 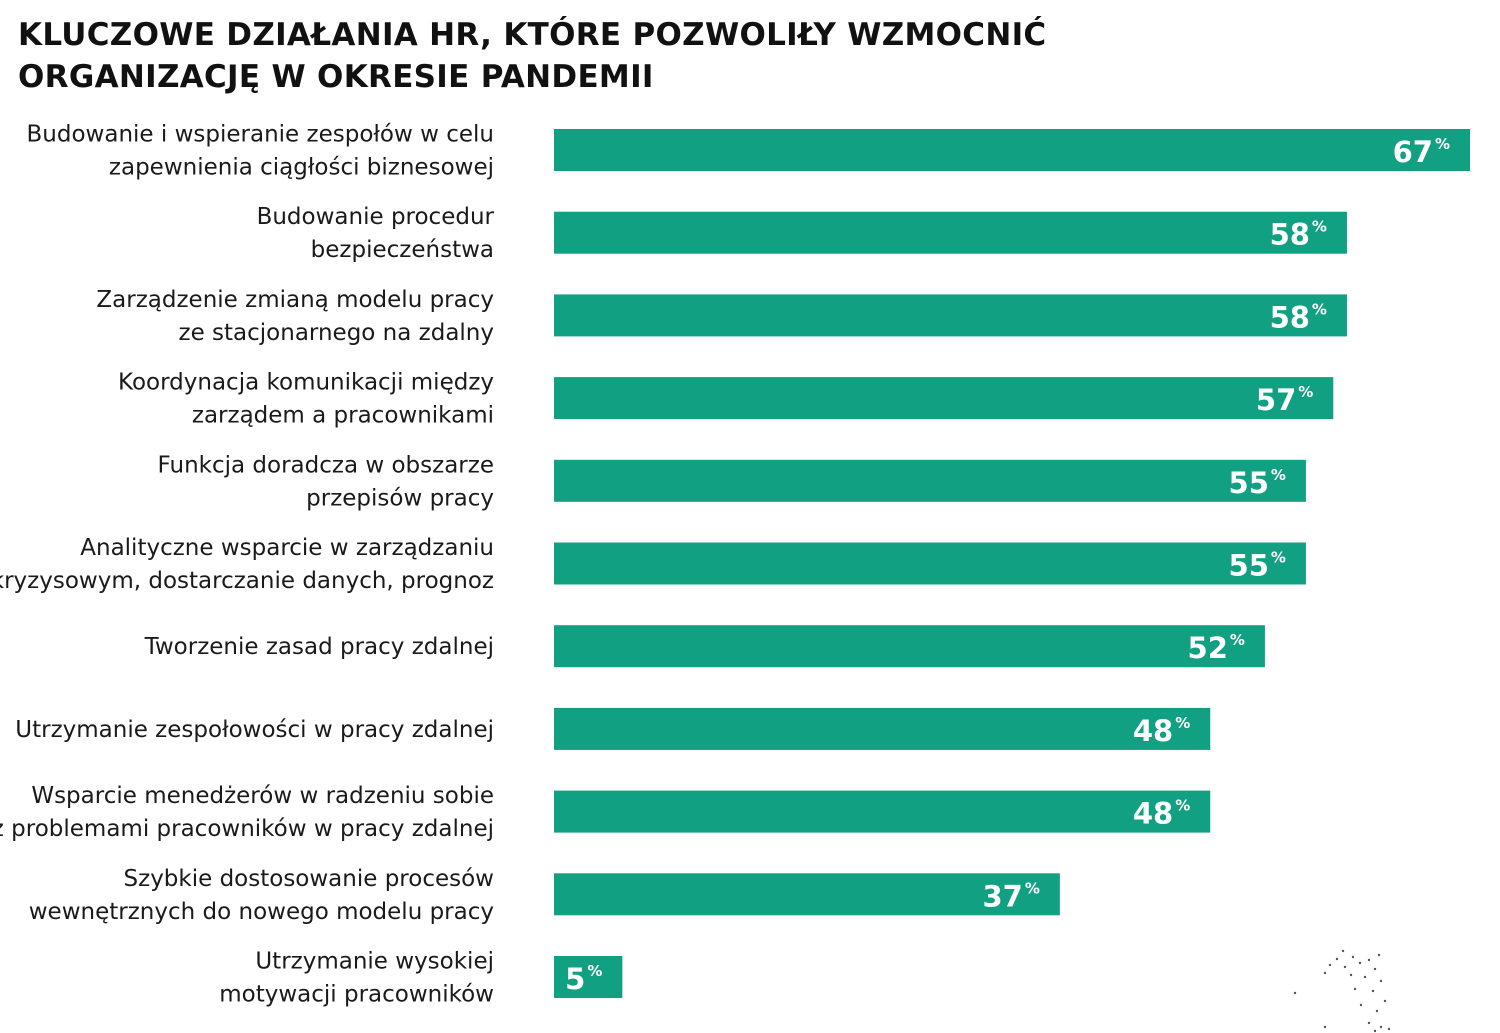 What do you see at coordinates (1010, 896) in the screenshot?
I see `value-label: 37%` at bounding box center [1010, 896].